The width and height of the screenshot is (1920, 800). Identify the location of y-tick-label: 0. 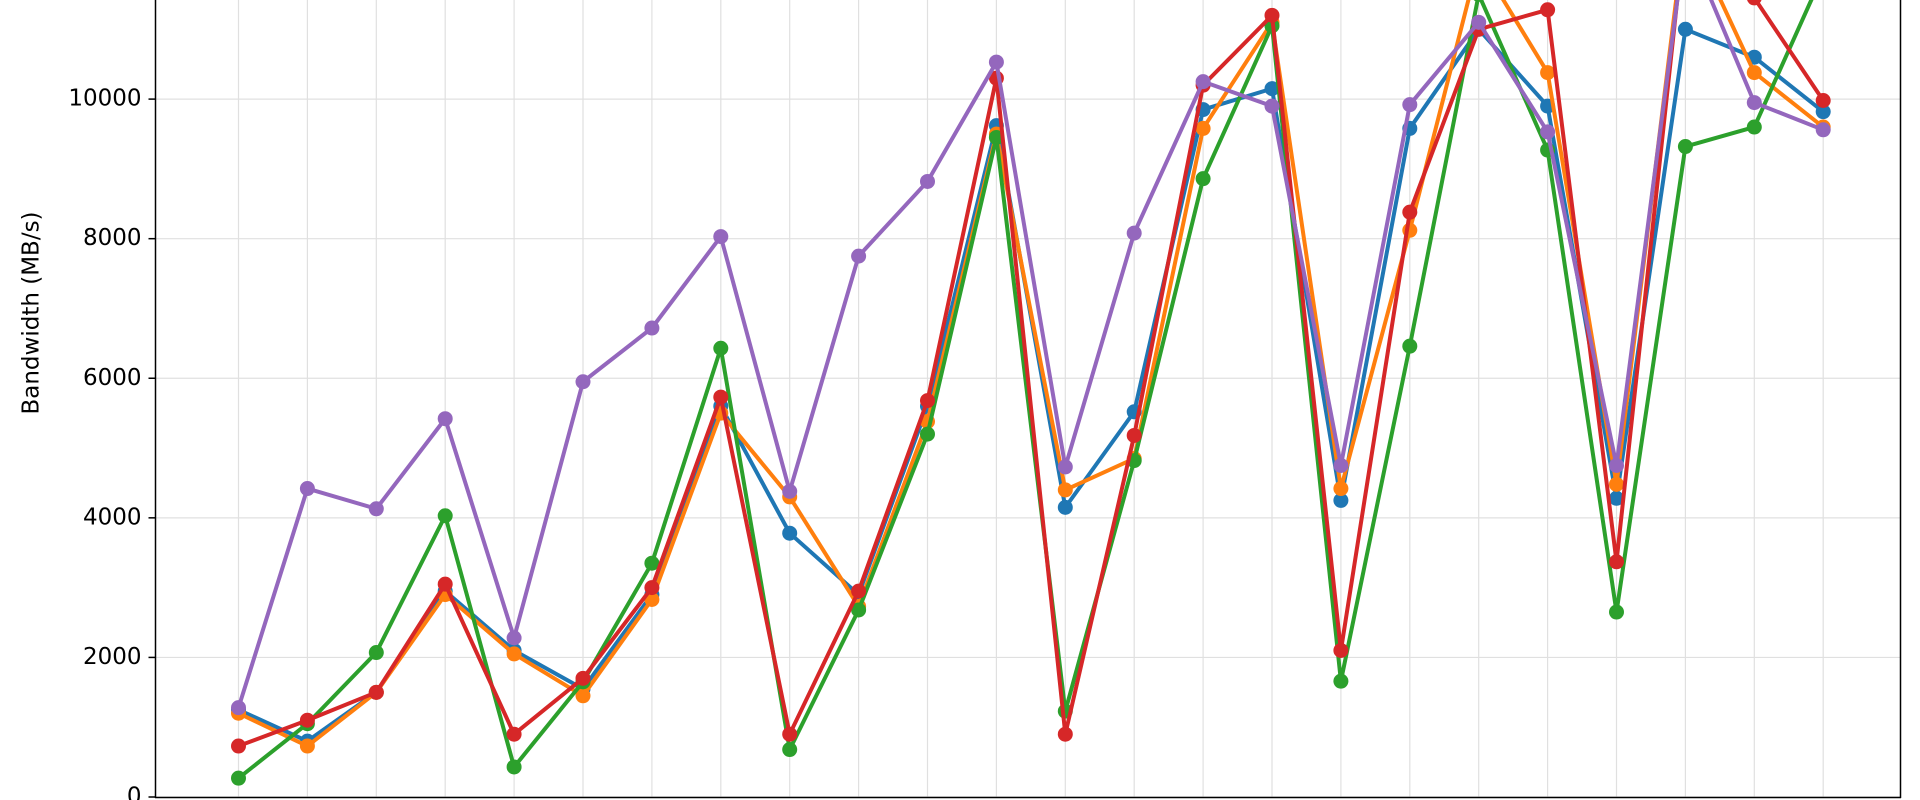
(134, 792).